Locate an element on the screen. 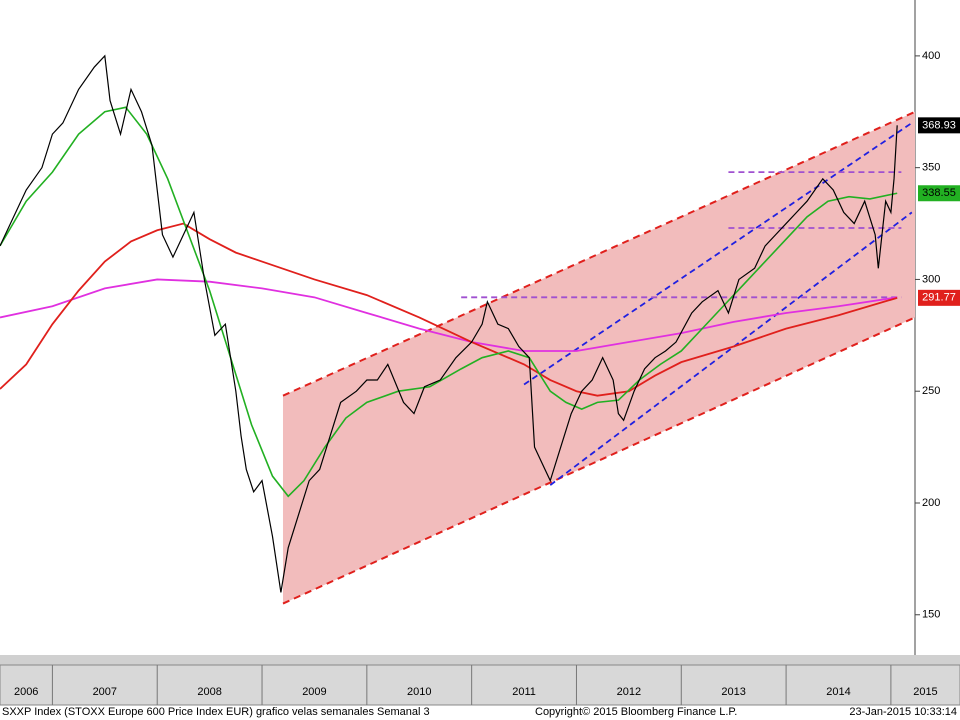  x-tick-label: 2006 is located at coordinates (26, 692).